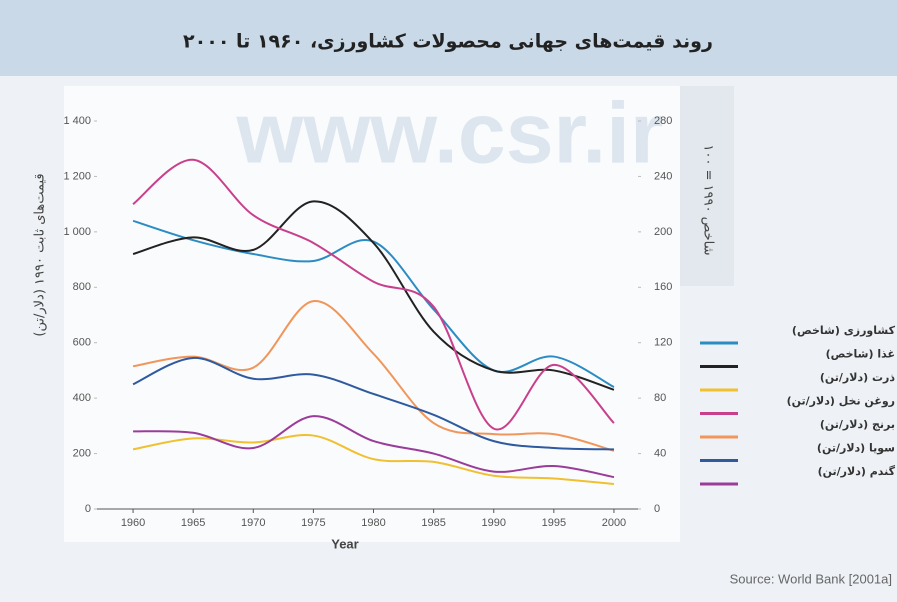 This screenshot has height=602, width=897. What do you see at coordinates (433, 523) in the screenshot?
I see `x-tick-label: 1985` at bounding box center [433, 523].